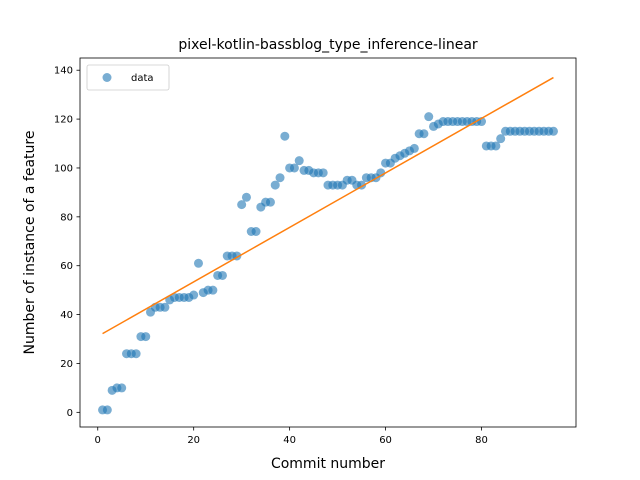 This screenshot has width=640, height=480. What do you see at coordinates (66, 364) in the screenshot?
I see `y-tick-label: 20` at bounding box center [66, 364].